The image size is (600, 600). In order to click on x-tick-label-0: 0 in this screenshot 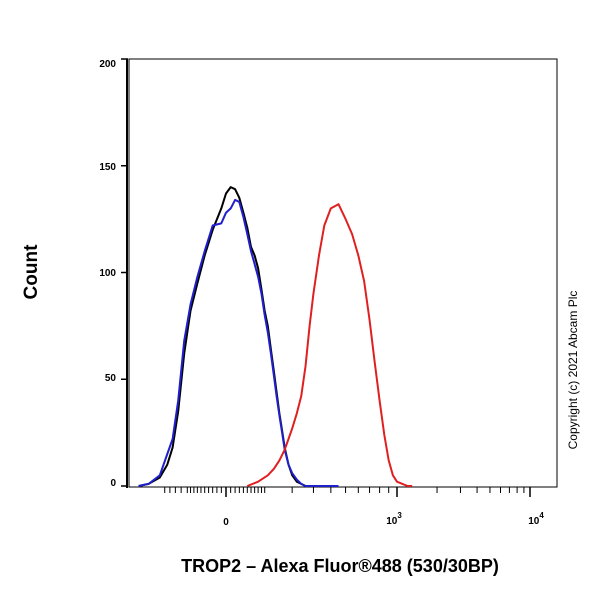, I will do `click(226, 522)`.